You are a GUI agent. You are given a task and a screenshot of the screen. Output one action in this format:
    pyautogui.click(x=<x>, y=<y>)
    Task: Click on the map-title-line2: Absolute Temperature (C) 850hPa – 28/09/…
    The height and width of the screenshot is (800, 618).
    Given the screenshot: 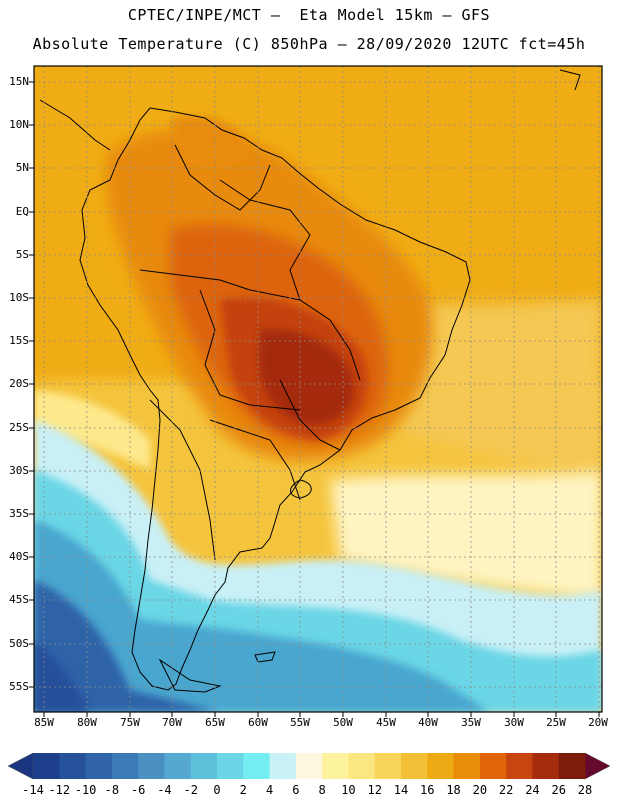 What is the action you would take?
    pyautogui.click(x=309, y=44)
    